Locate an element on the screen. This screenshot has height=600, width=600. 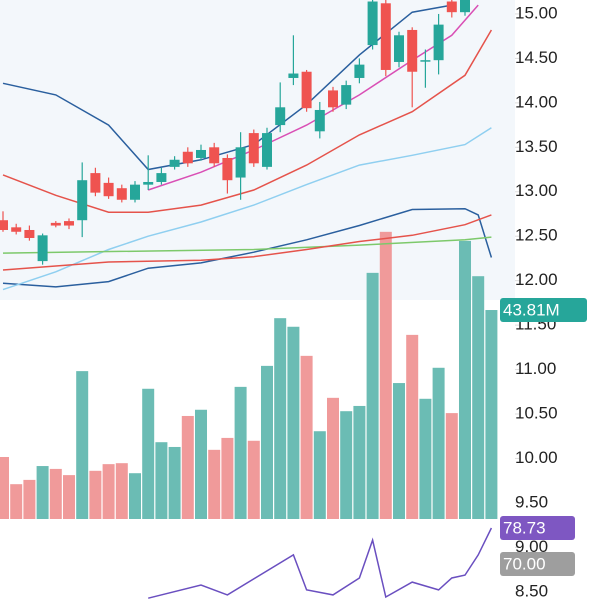
rsi-line is located at coordinates (320, 563).